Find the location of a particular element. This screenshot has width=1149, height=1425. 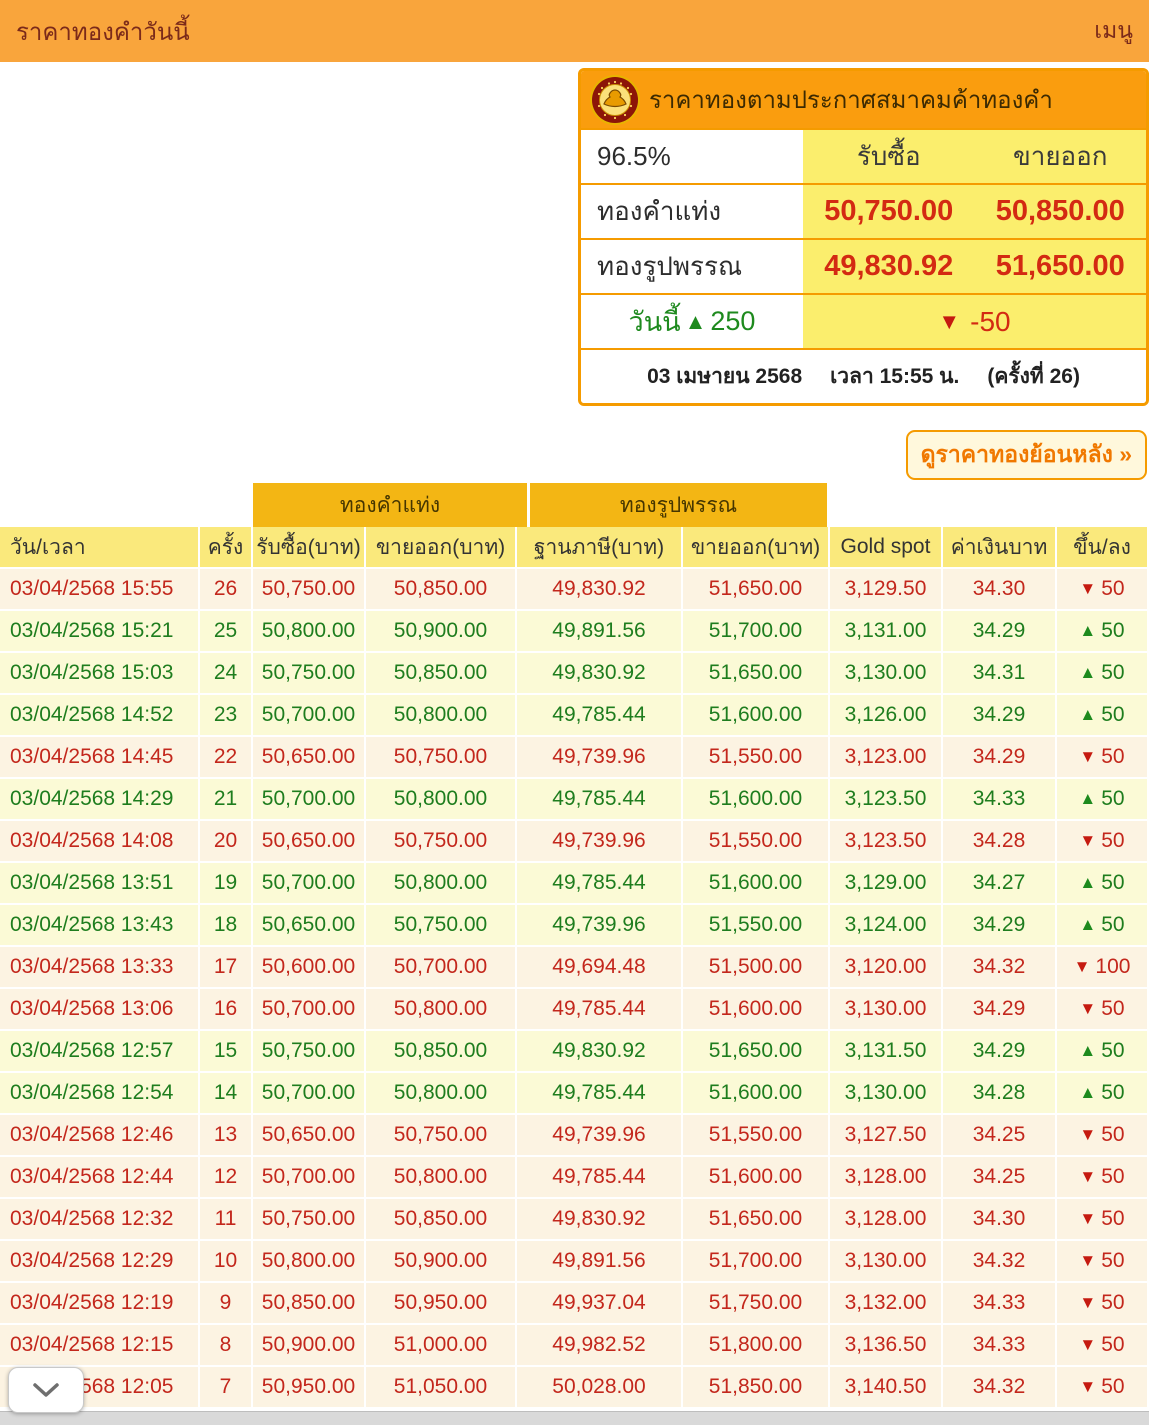

cell-bar-buy: 50,700.00 is located at coordinates (309, 1094).